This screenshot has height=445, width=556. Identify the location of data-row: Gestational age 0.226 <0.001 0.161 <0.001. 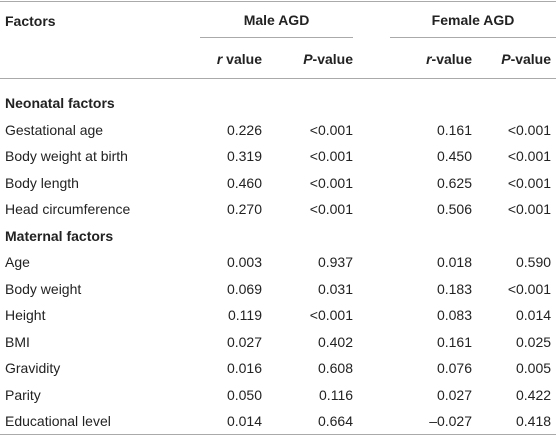
(278, 130).